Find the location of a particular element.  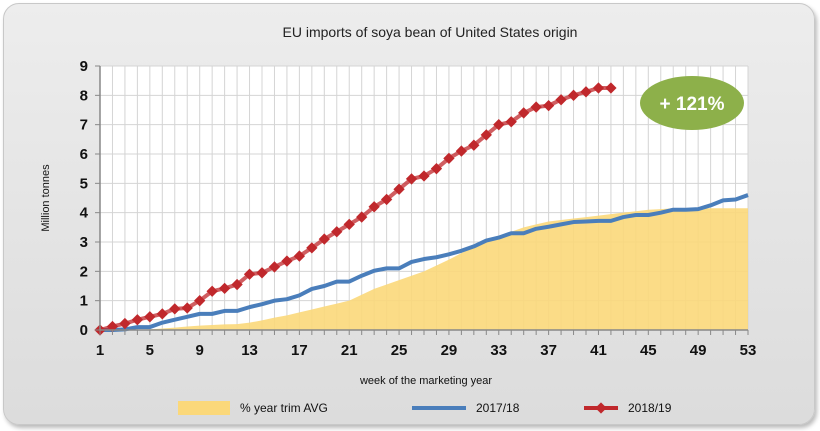

annotation-badge: + 121% is located at coordinates (692, 103).